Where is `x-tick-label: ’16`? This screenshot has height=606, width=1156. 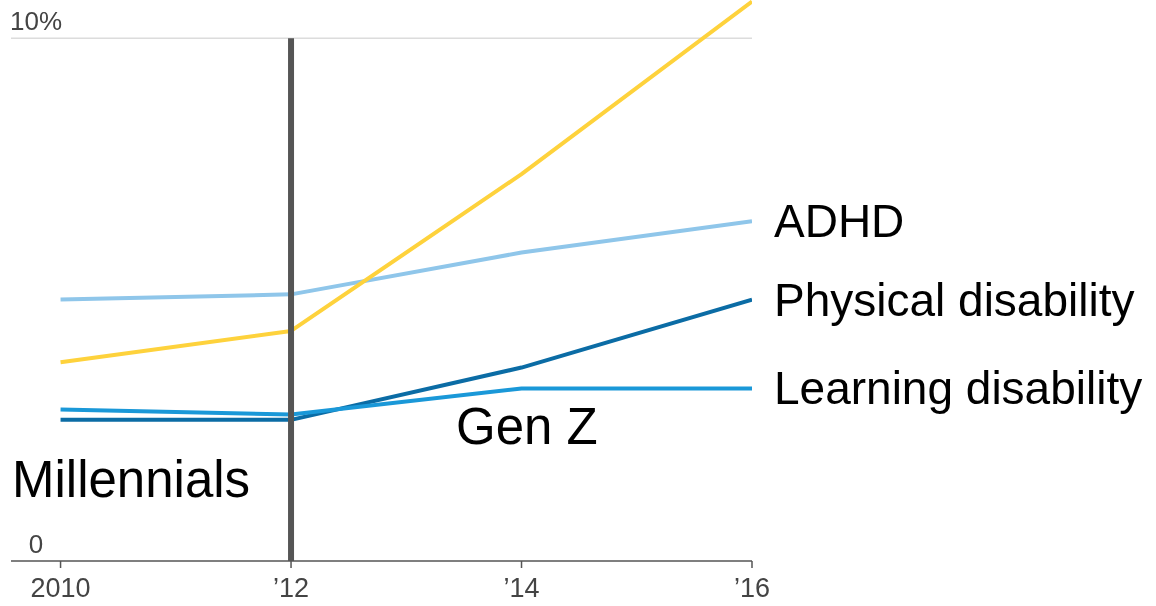
x-tick-label: ’16 is located at coordinates (752, 588).